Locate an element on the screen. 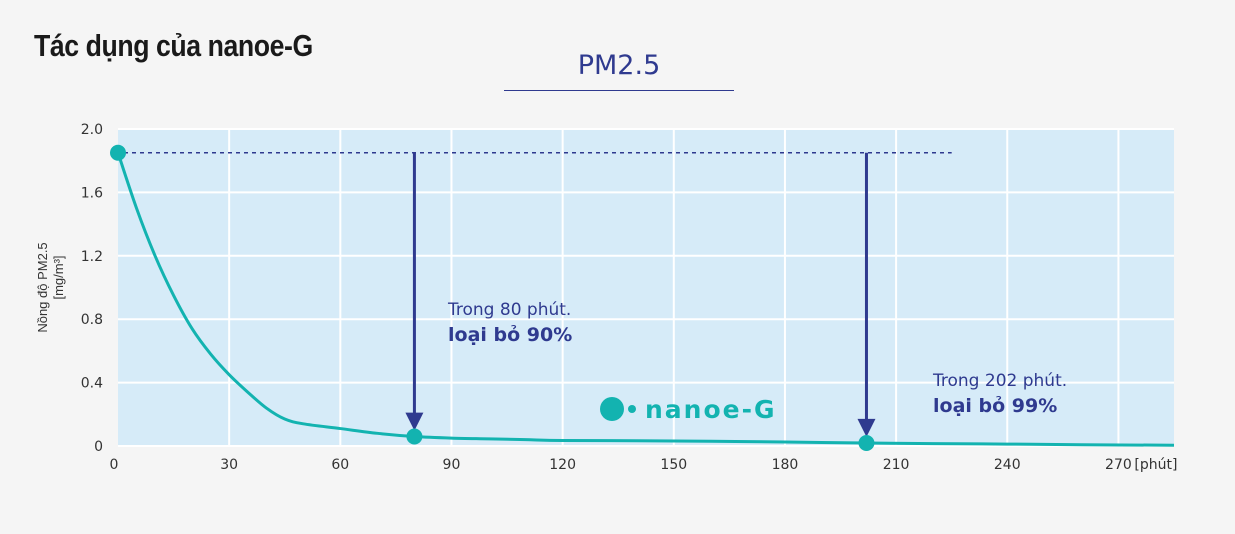  chart-title: PM2.5 is located at coordinates (619, 65).